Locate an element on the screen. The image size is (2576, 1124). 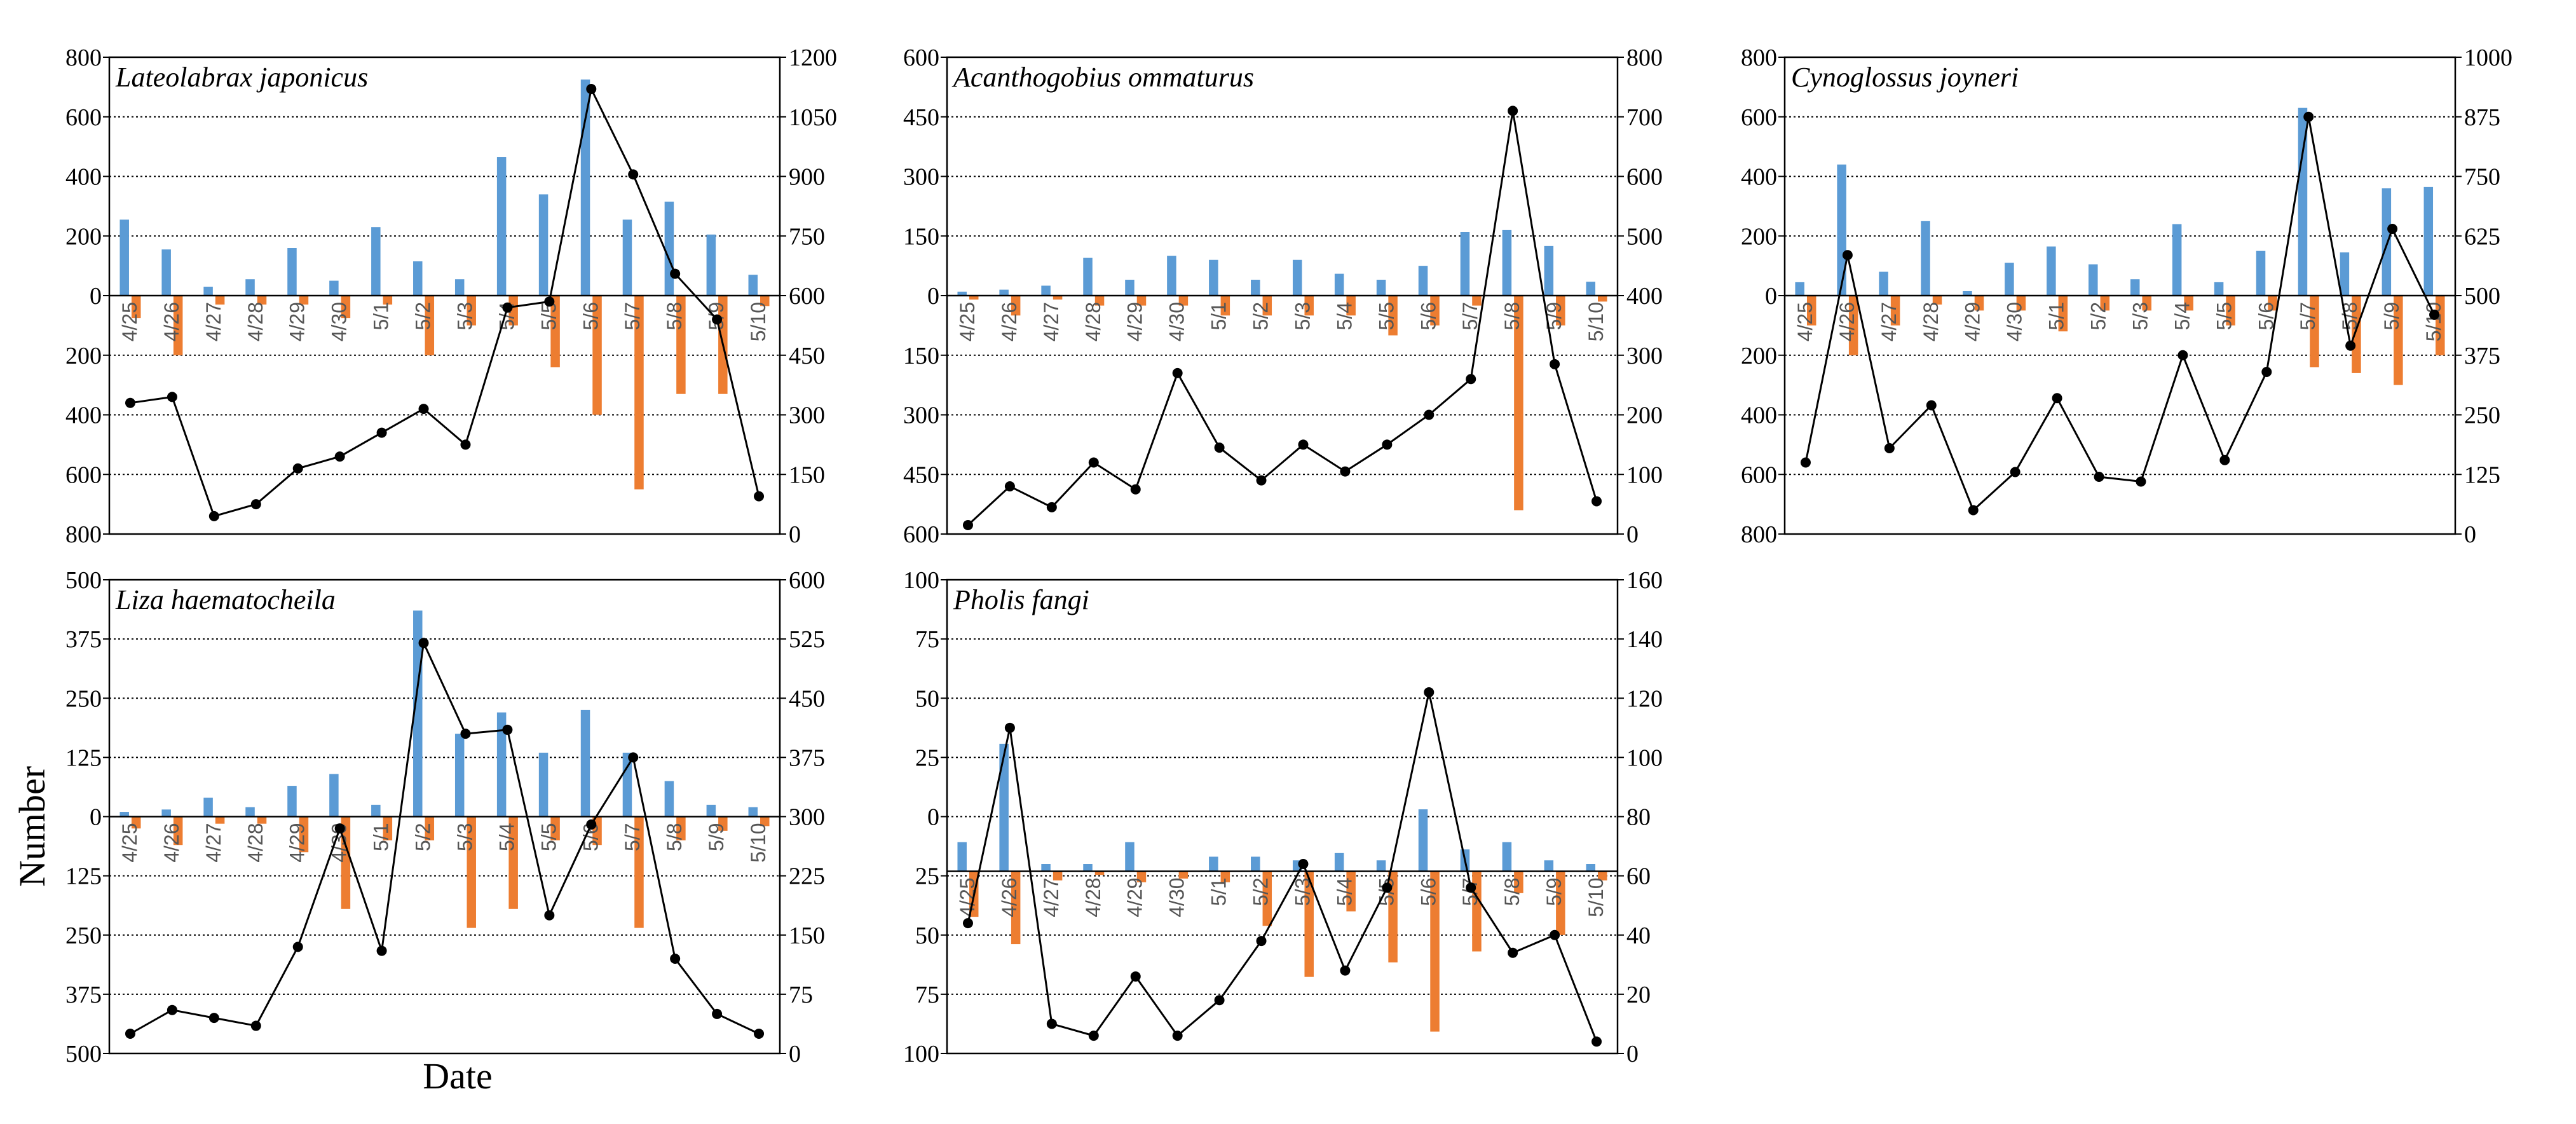
right-tick-label: 300 is located at coordinates (807, 415).